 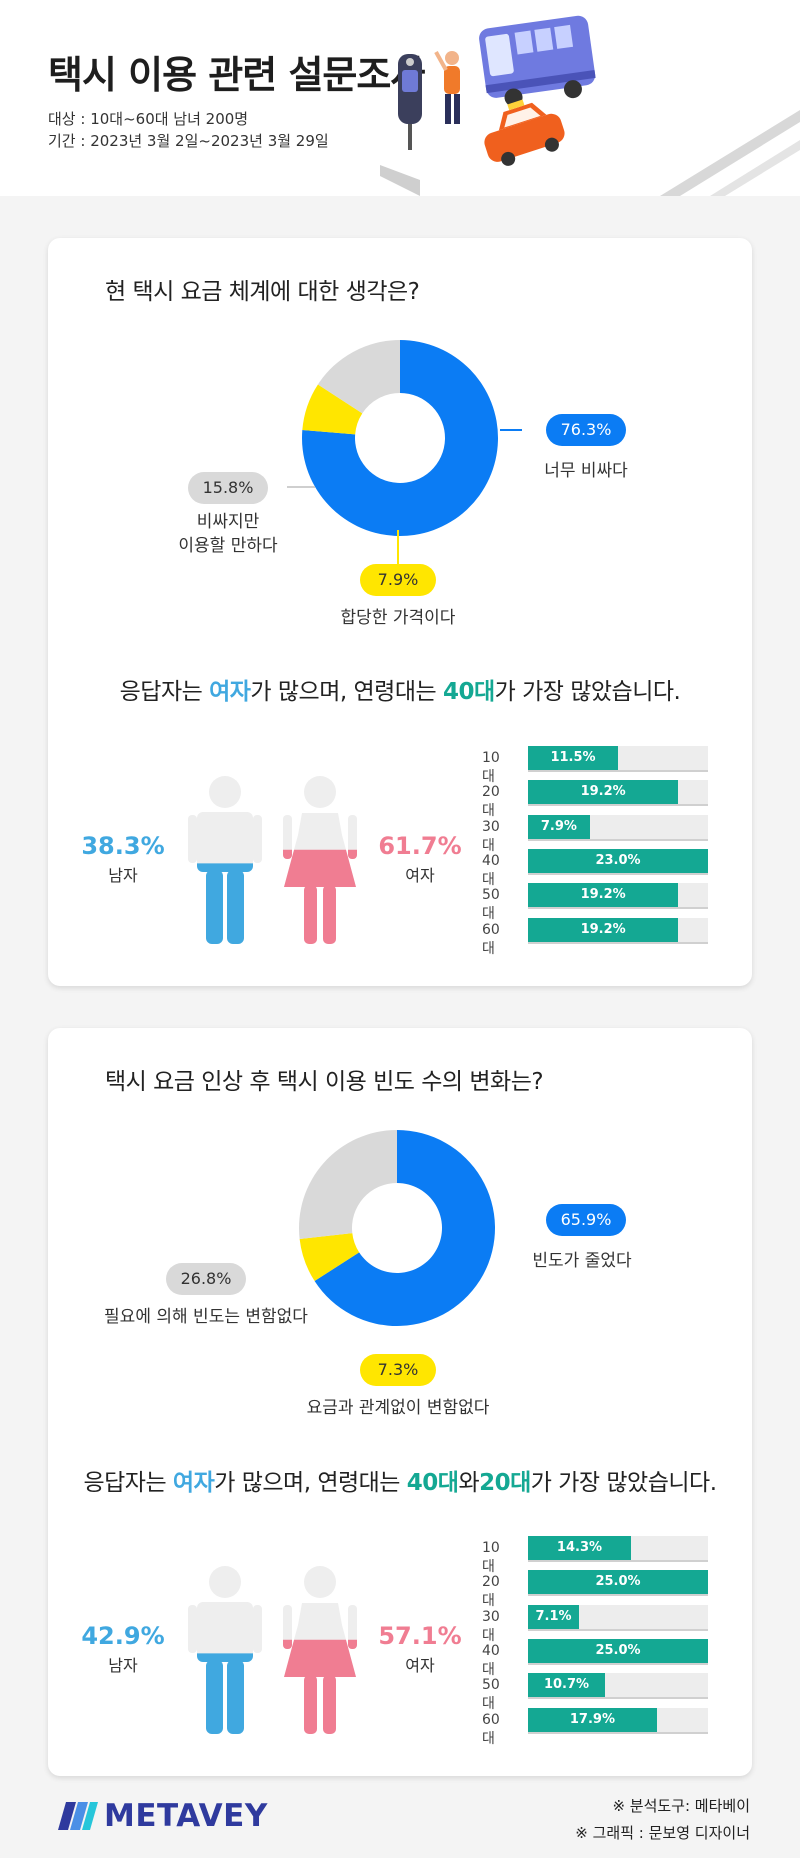 What do you see at coordinates (123, 846) in the screenshot?
I see `survey1-male-pct: 38.3%` at bounding box center [123, 846].